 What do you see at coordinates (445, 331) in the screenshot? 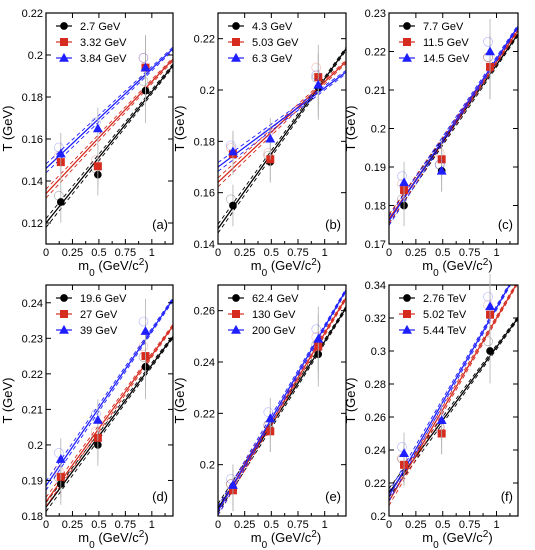
I see `legend-label: 5.44 TeV` at bounding box center [445, 331].